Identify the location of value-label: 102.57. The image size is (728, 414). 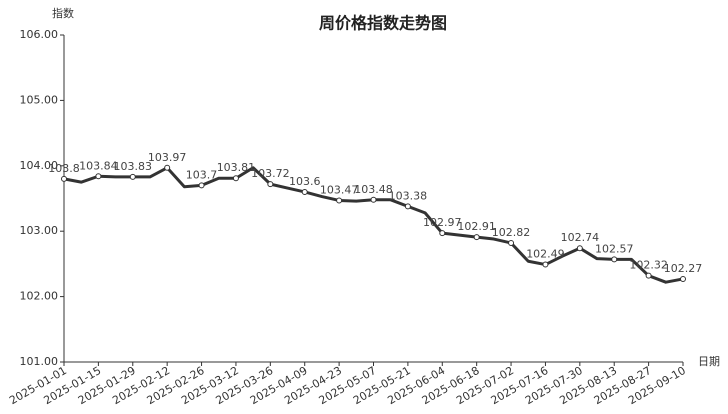
(614, 248).